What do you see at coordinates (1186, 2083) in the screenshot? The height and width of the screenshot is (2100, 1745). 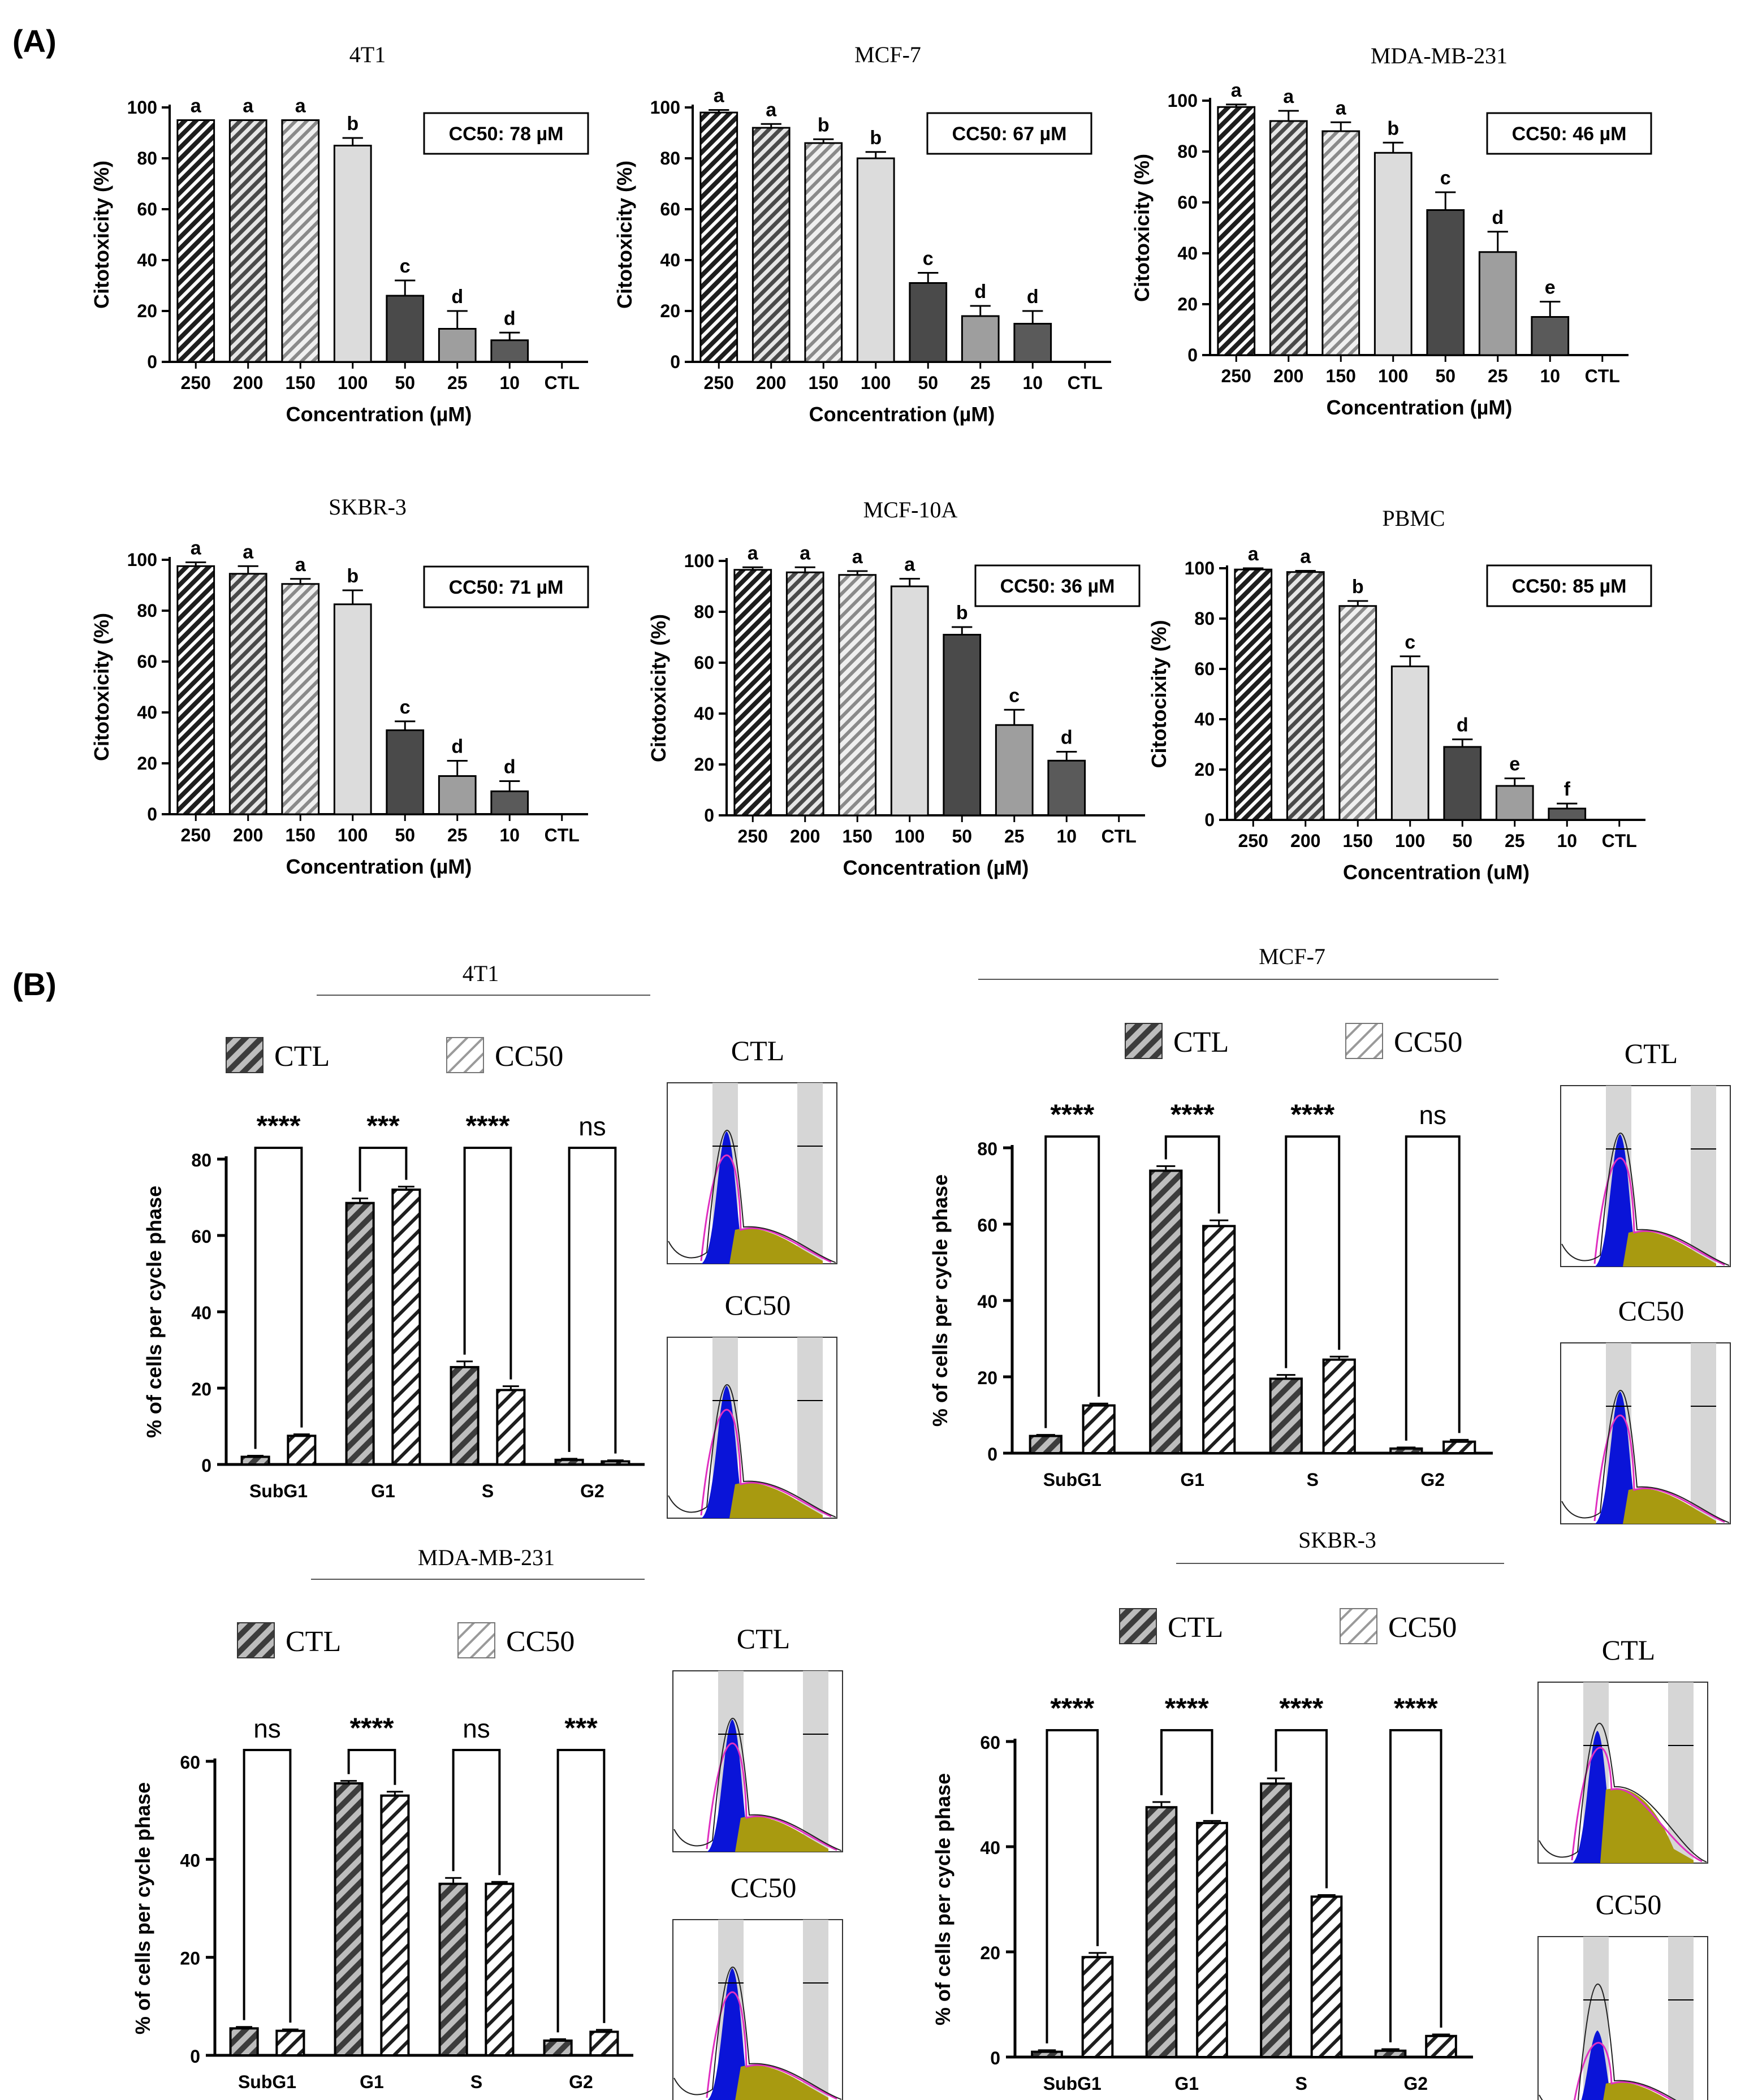 I see `x-tick-label: G1` at bounding box center [1186, 2083].